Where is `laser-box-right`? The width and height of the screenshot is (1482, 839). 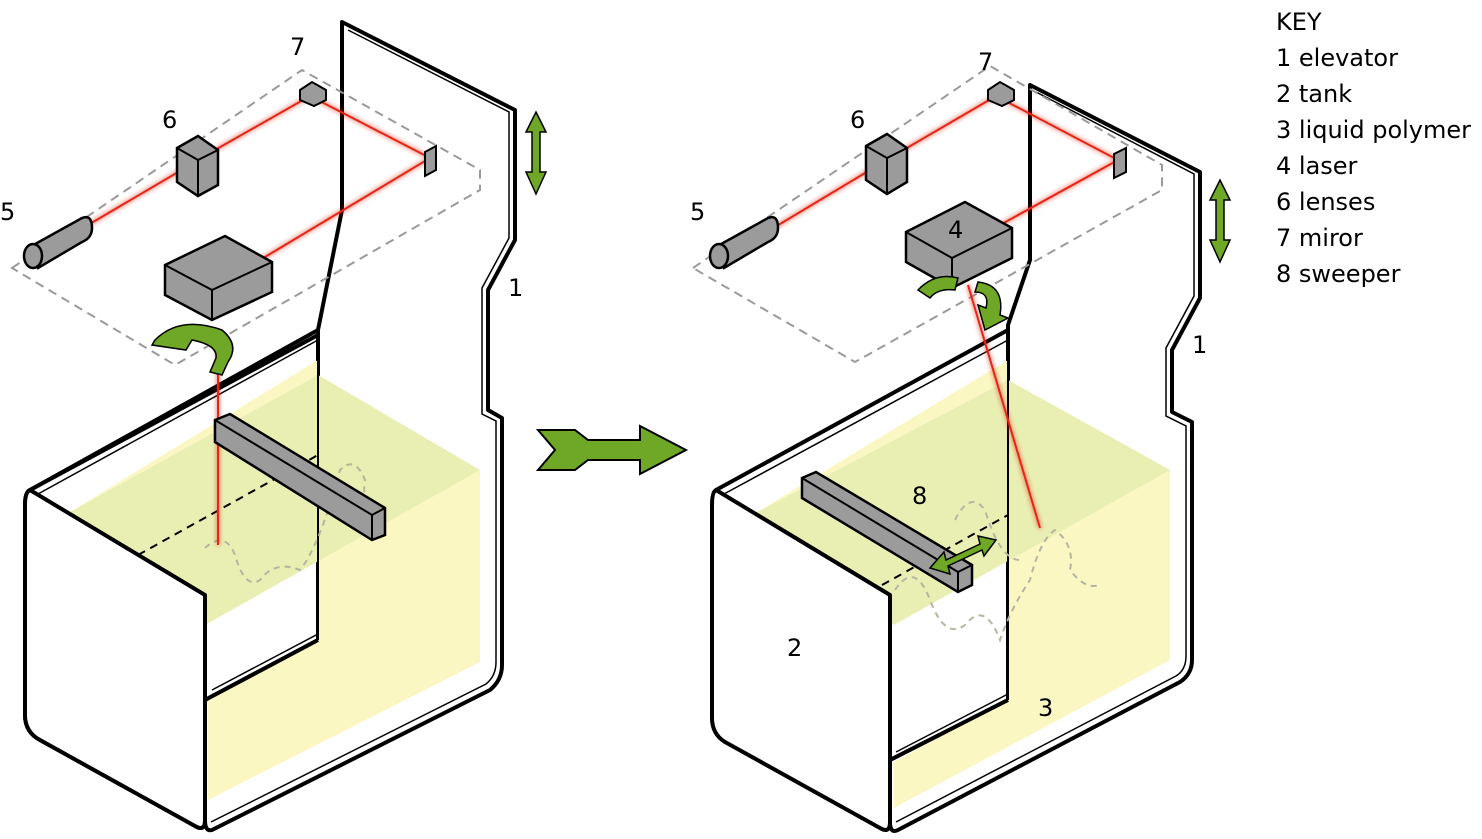 laser-box-right is located at coordinates (959, 245).